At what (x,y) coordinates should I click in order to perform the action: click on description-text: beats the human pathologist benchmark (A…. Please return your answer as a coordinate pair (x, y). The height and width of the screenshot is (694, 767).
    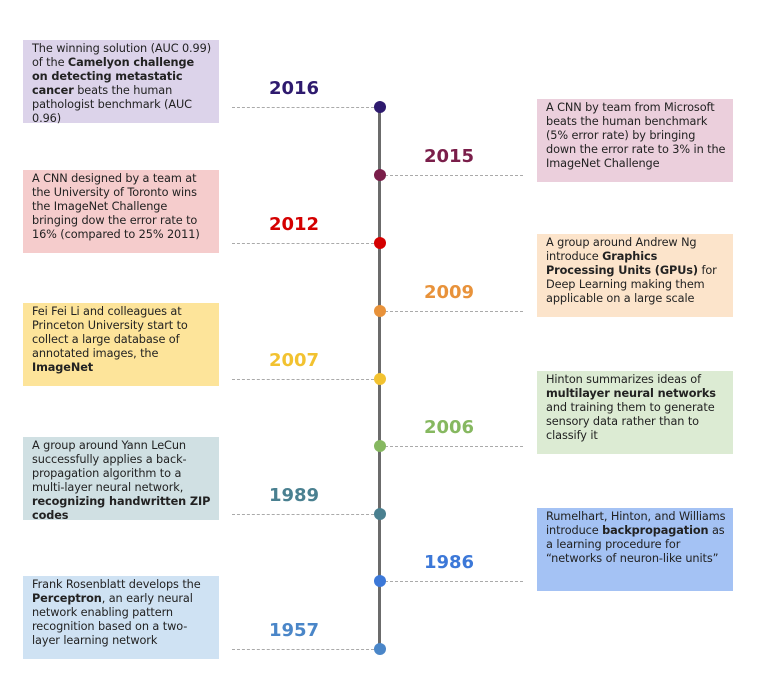
    Looking at the image, I should click on (112, 104).